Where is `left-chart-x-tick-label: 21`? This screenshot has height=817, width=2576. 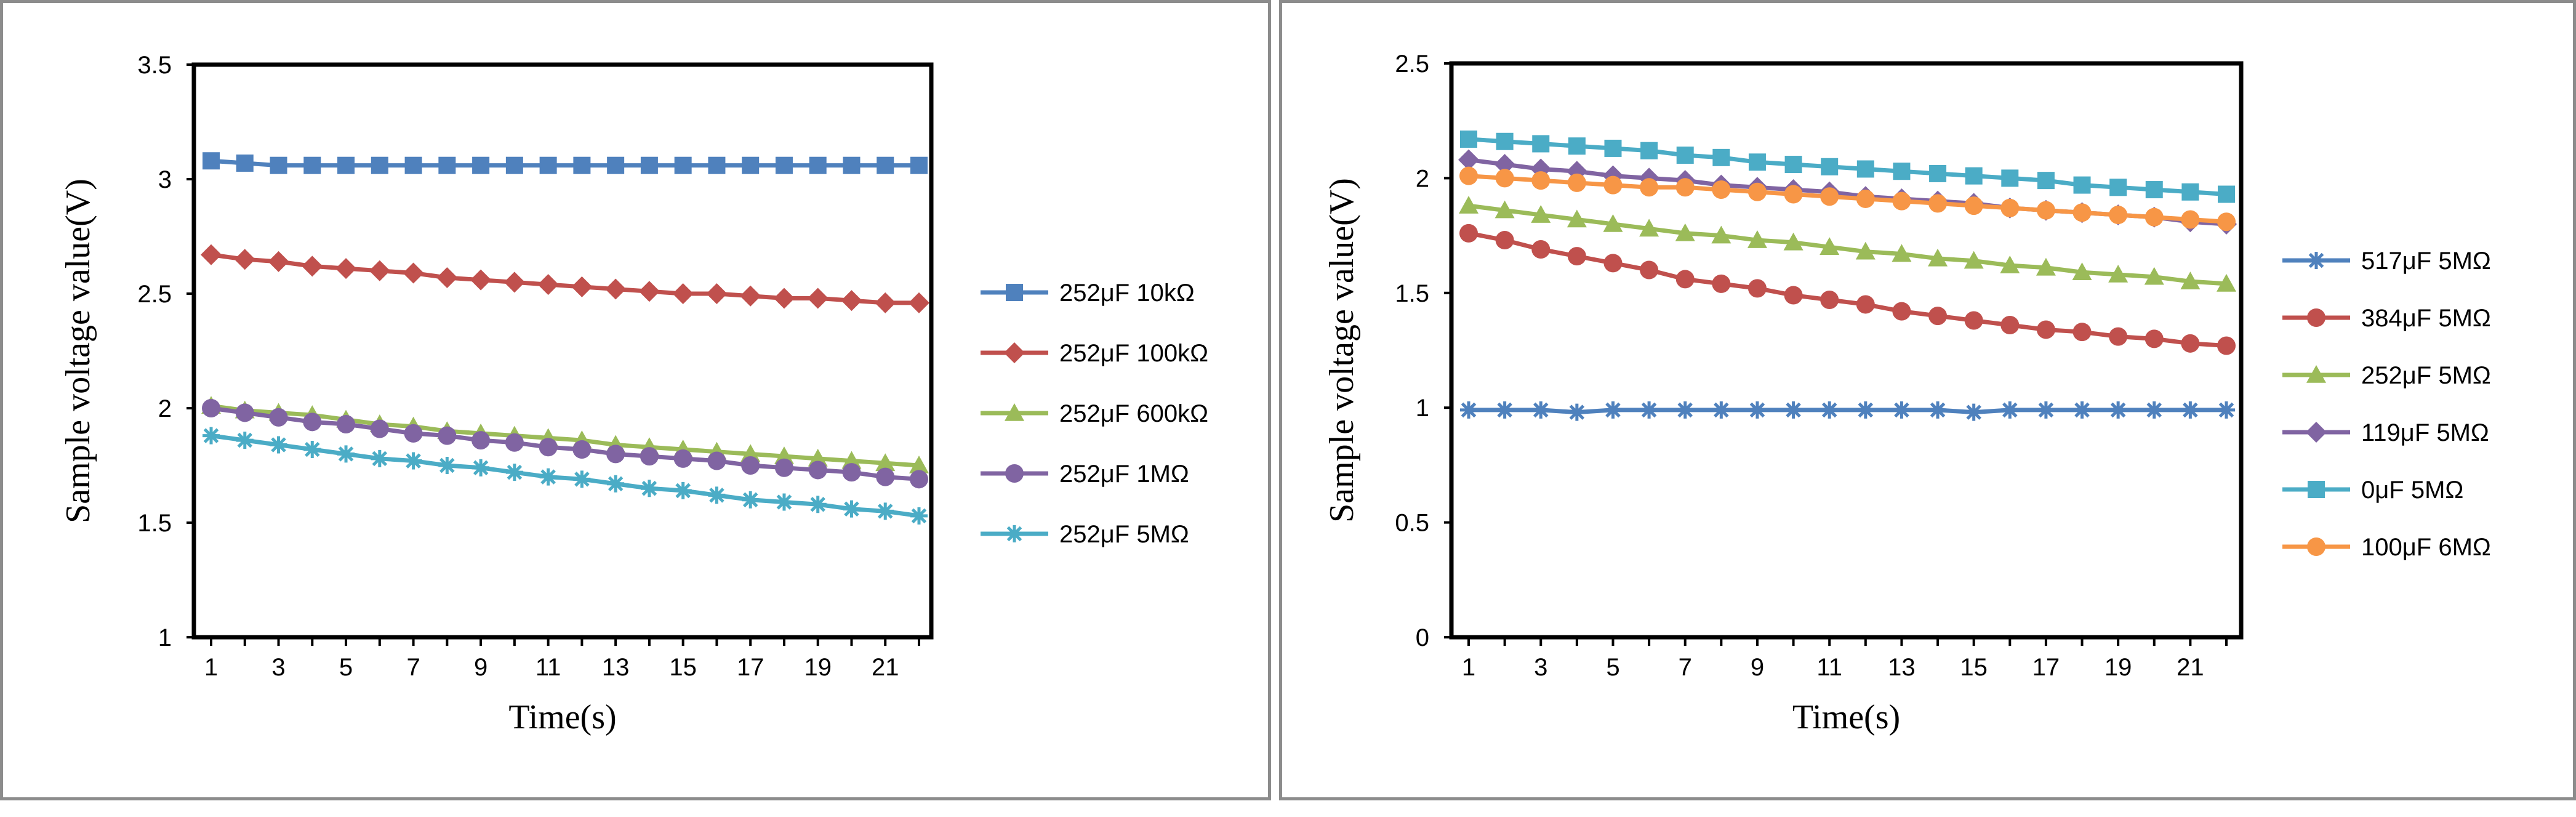 left-chart-x-tick-label: 21 is located at coordinates (886, 667).